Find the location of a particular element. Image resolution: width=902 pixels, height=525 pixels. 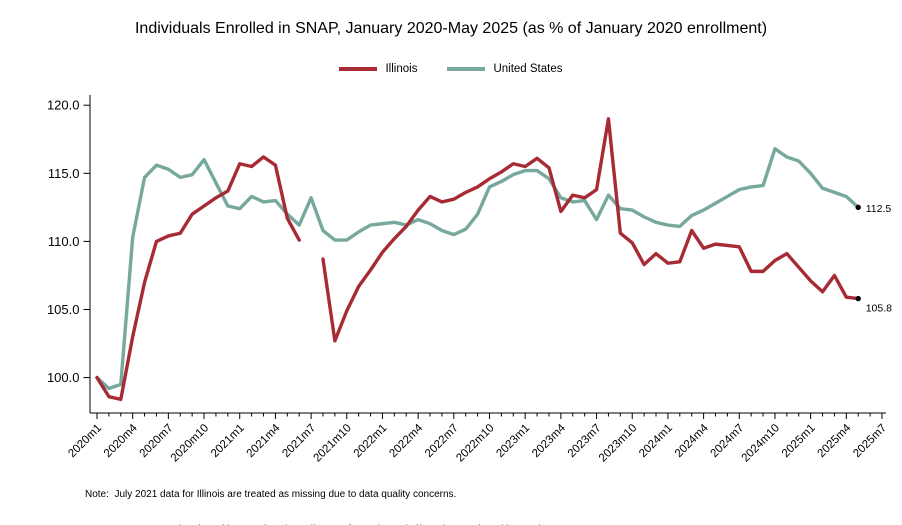

y-tick-label: 100.0 is located at coordinates (63, 377).